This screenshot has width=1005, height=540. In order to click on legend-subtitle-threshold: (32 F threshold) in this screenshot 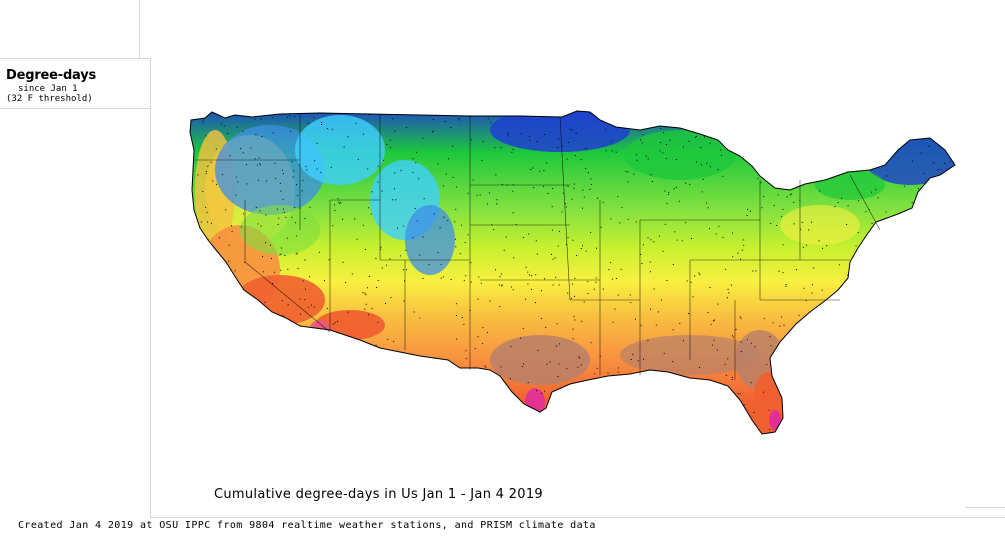, I will do `click(49, 99)`.